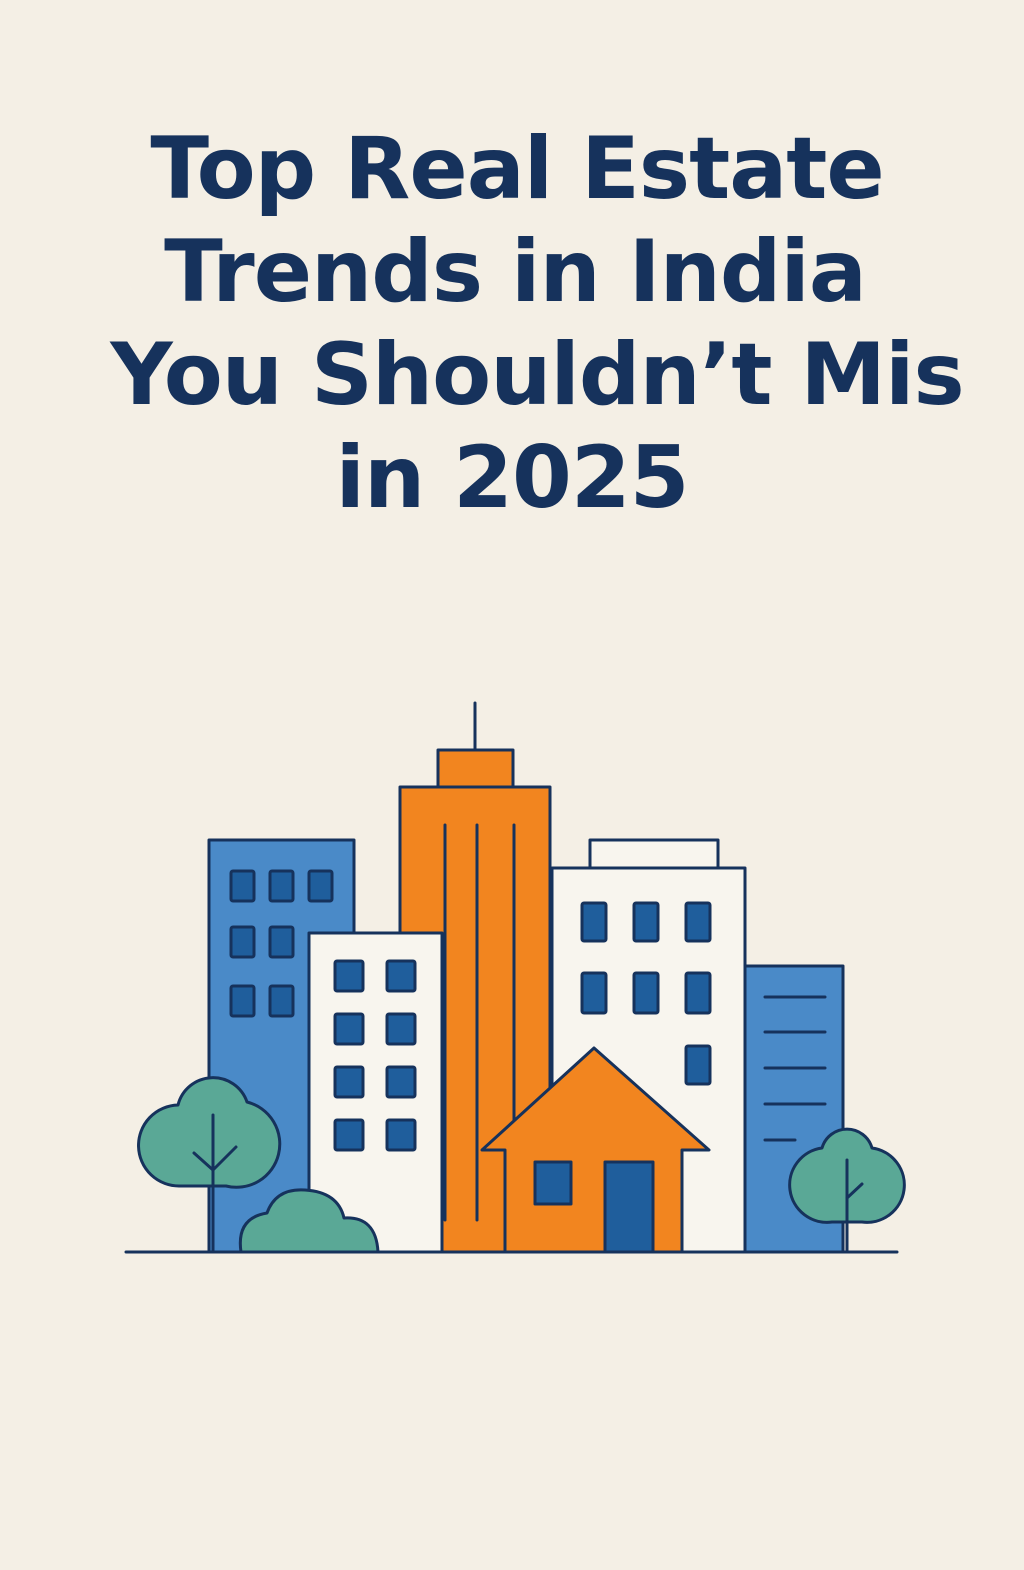 The width and height of the screenshot is (1024, 1570). I want to click on title-line-4: in 2025, so click(512, 478).